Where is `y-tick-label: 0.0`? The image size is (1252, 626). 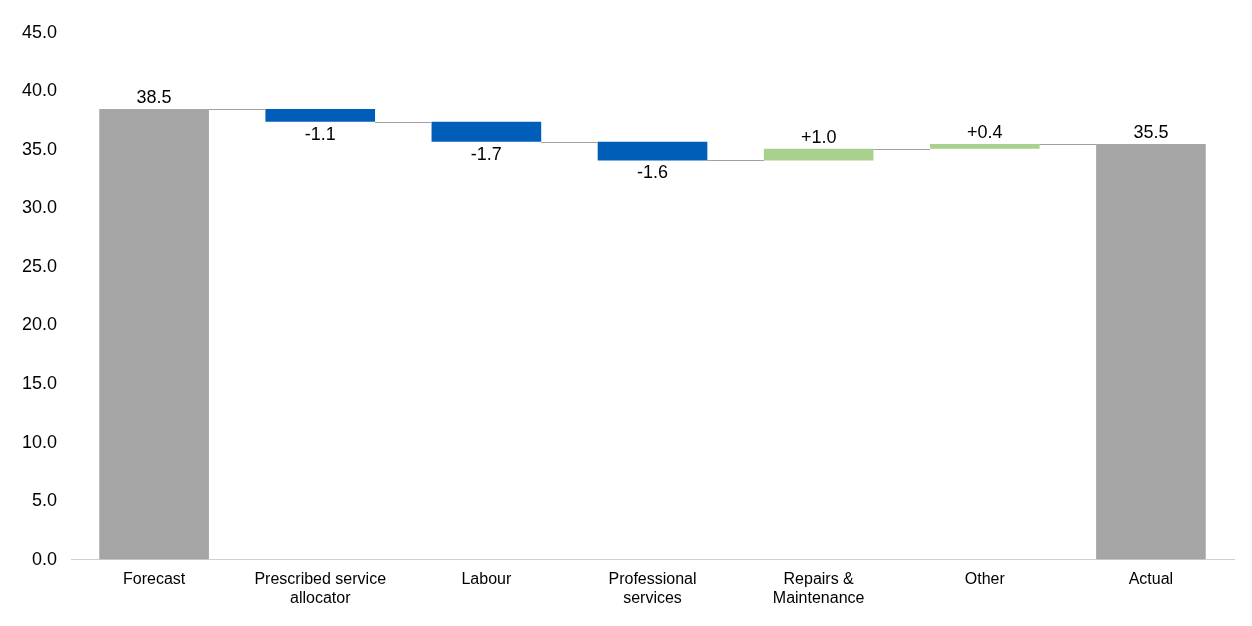
y-tick-label: 0.0 is located at coordinates (45, 558).